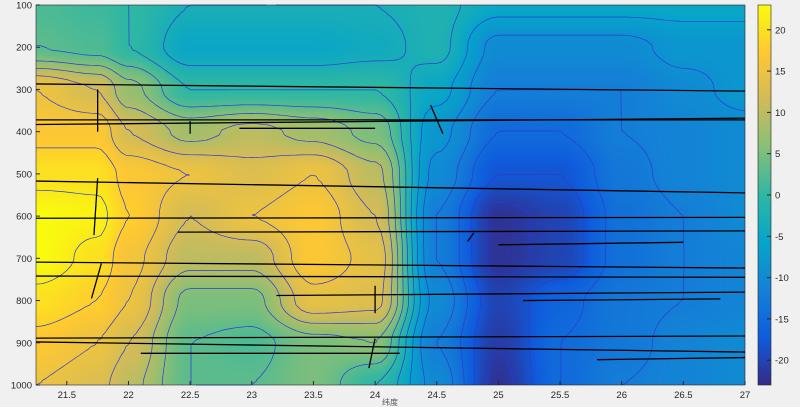  I want to click on colorbar-tick-label: -20, so click(782, 361).